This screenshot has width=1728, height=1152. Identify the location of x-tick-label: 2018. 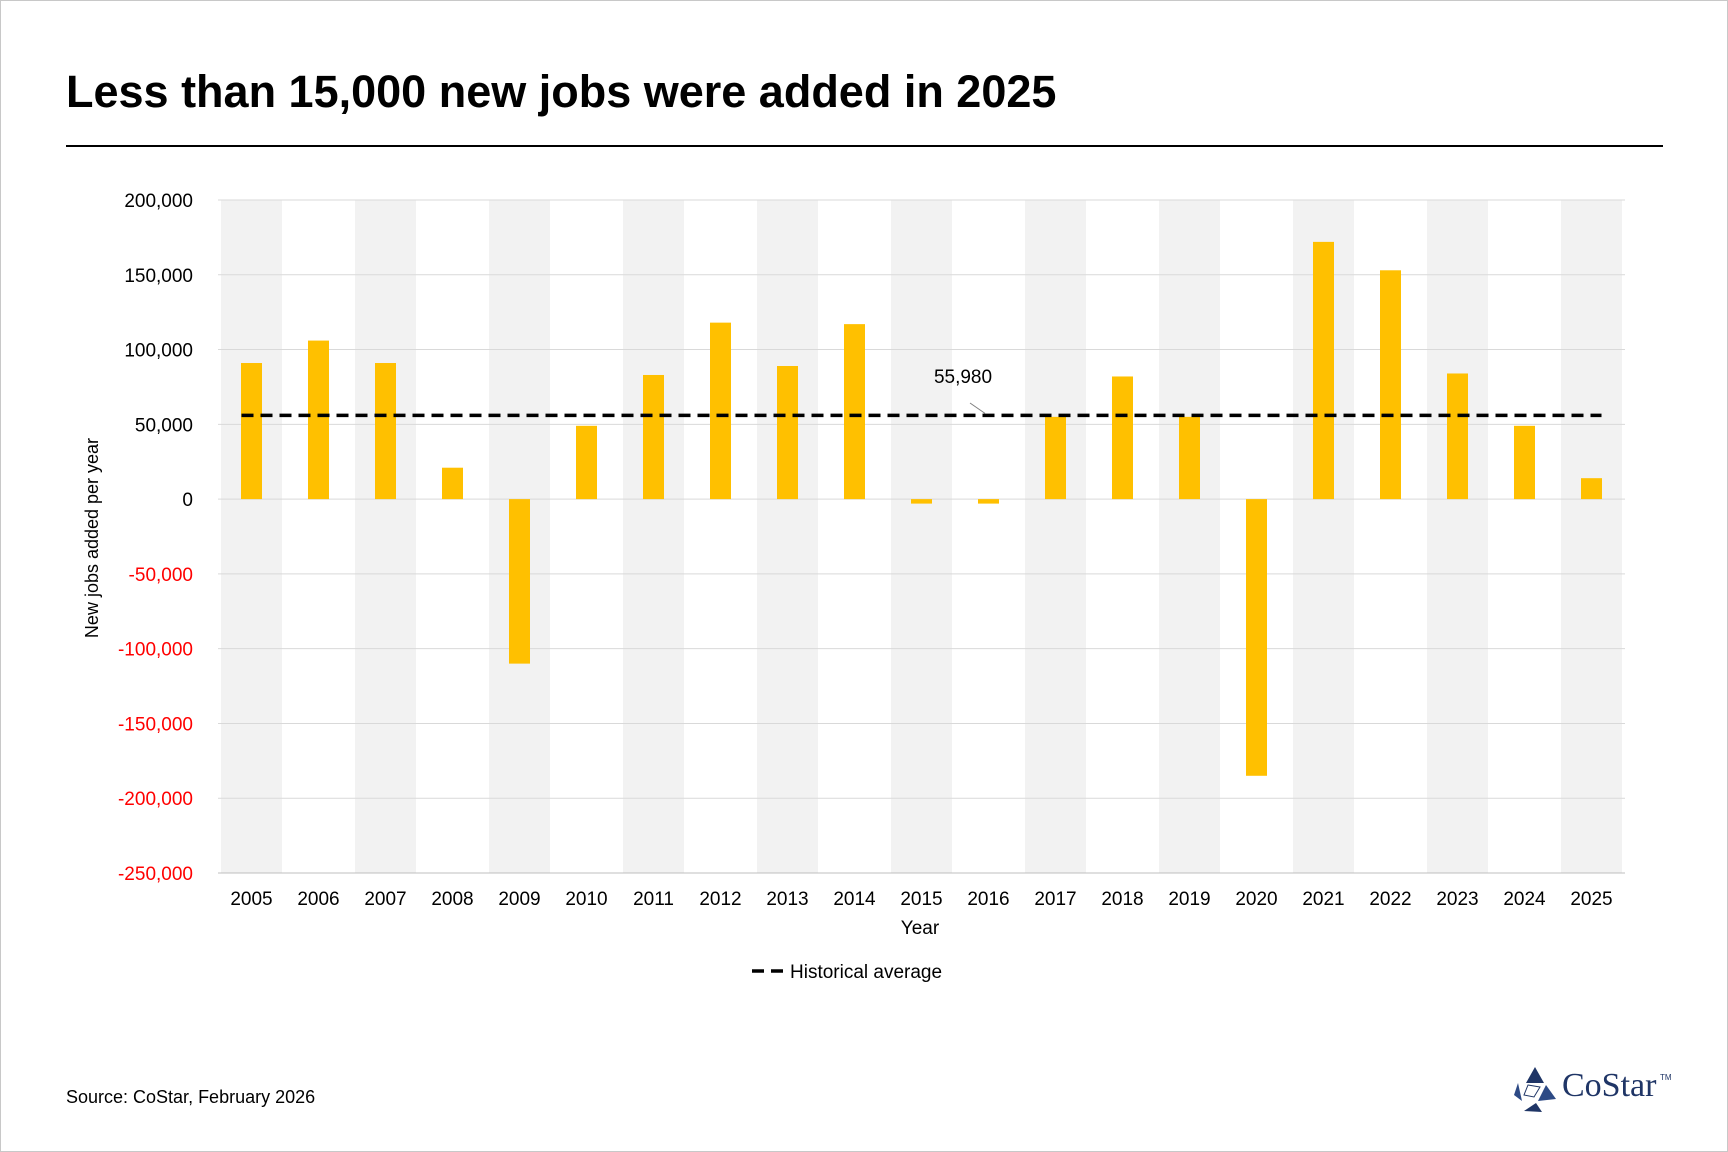
(1122, 899).